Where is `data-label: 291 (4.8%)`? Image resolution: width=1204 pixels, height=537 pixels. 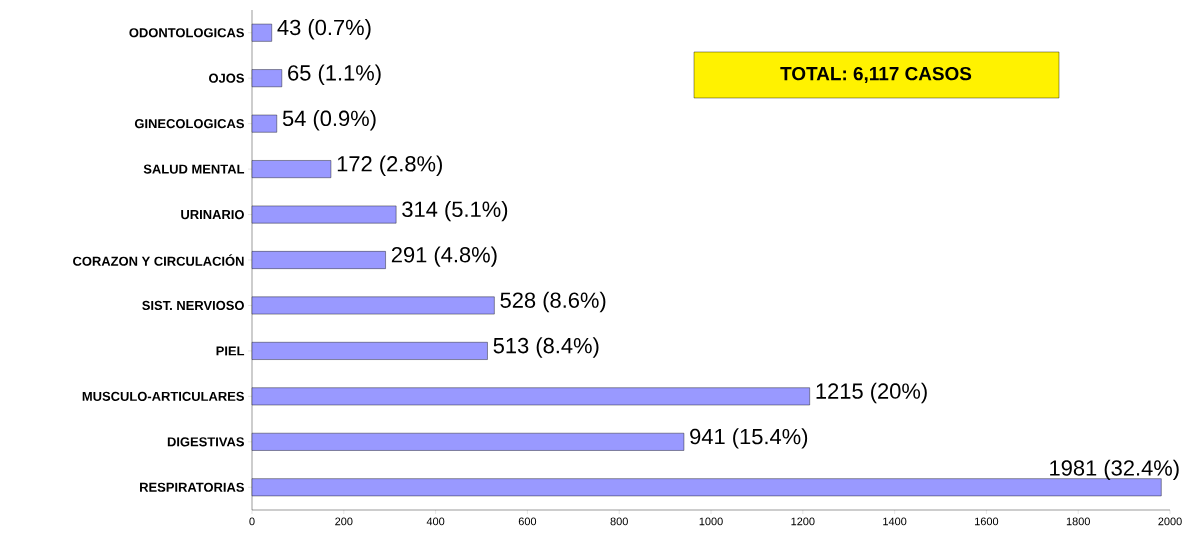 data-label: 291 (4.8%) is located at coordinates (444, 256).